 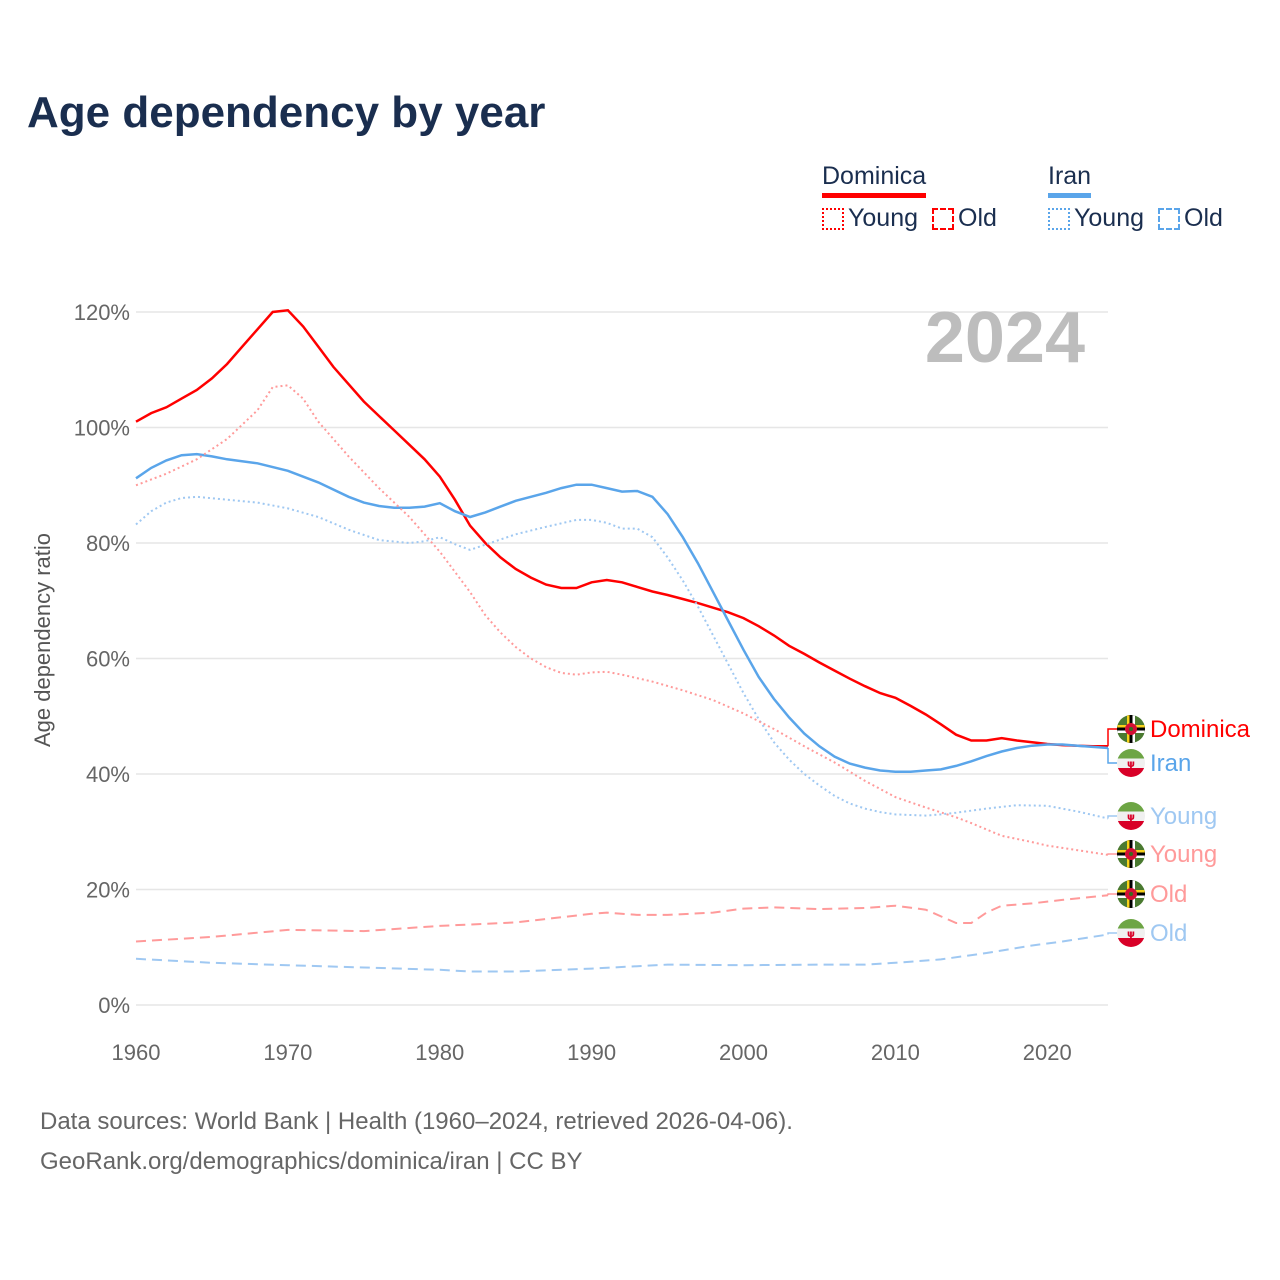 I want to click on series-line-iran-old, so click(x=622, y=953).